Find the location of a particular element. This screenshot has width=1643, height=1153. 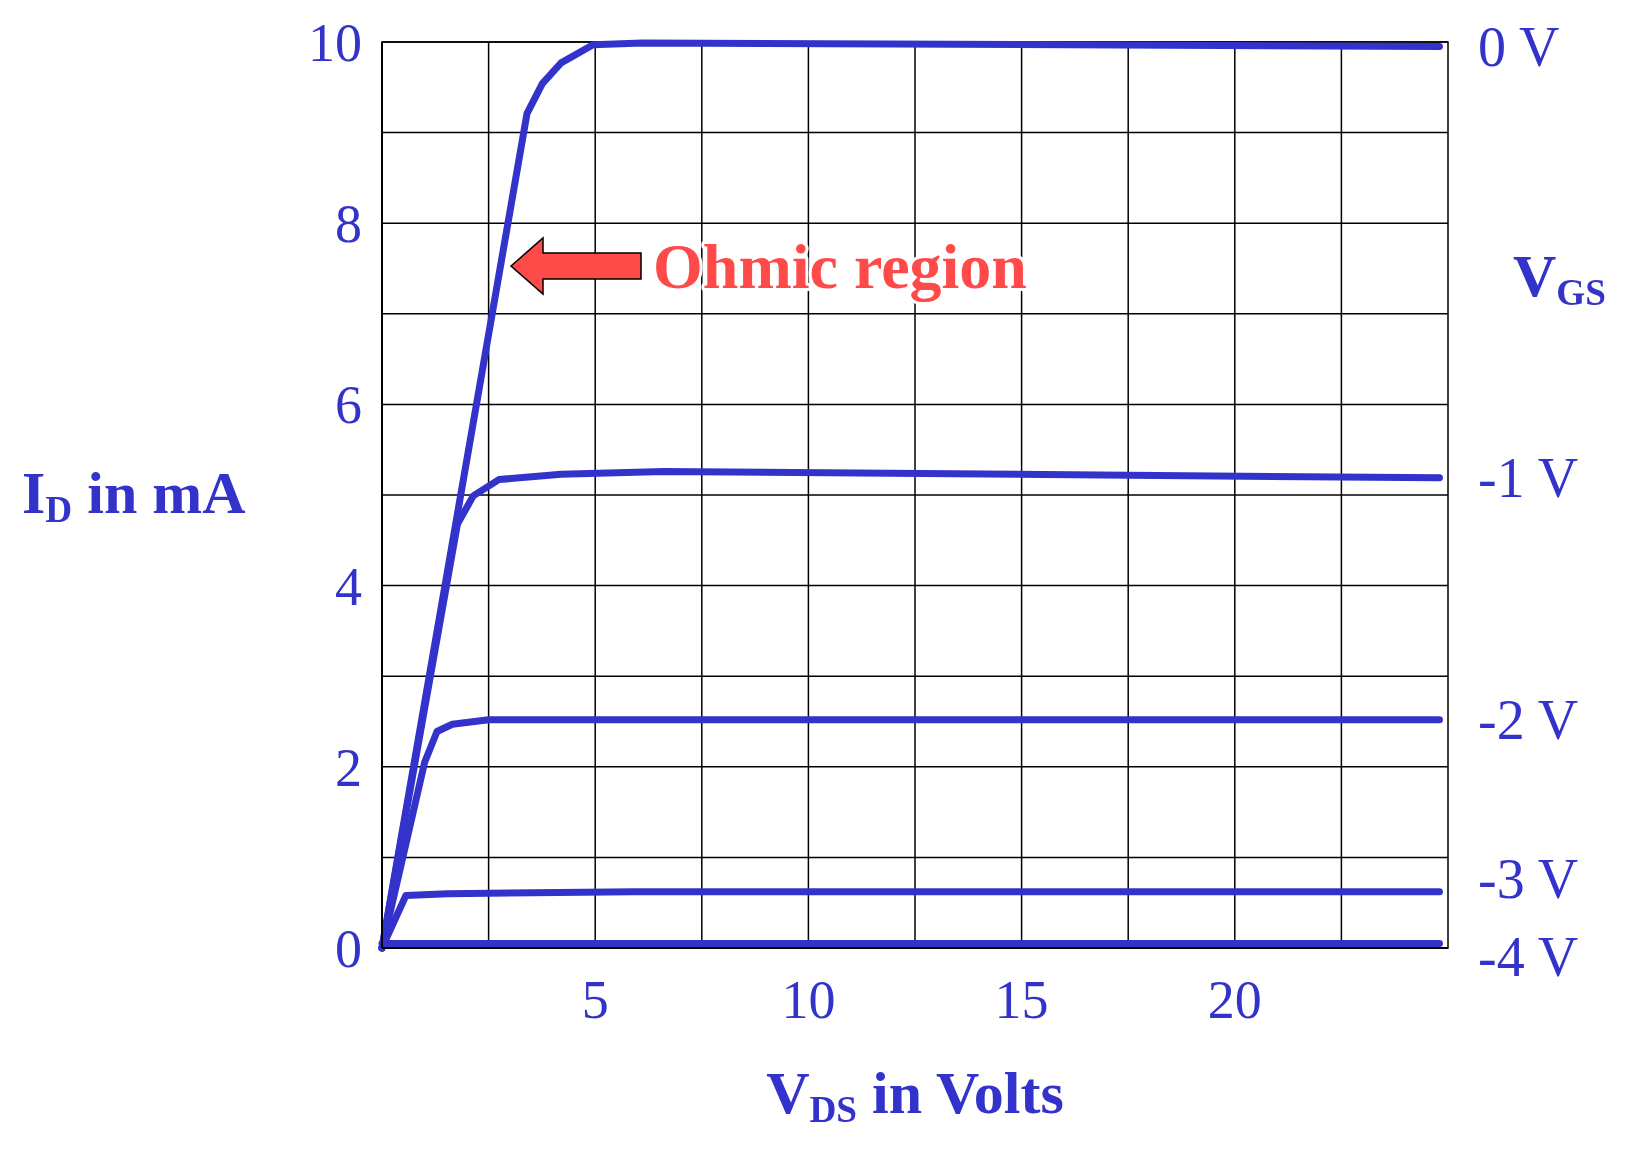

y-tick-label: 4 is located at coordinates (348, 586).